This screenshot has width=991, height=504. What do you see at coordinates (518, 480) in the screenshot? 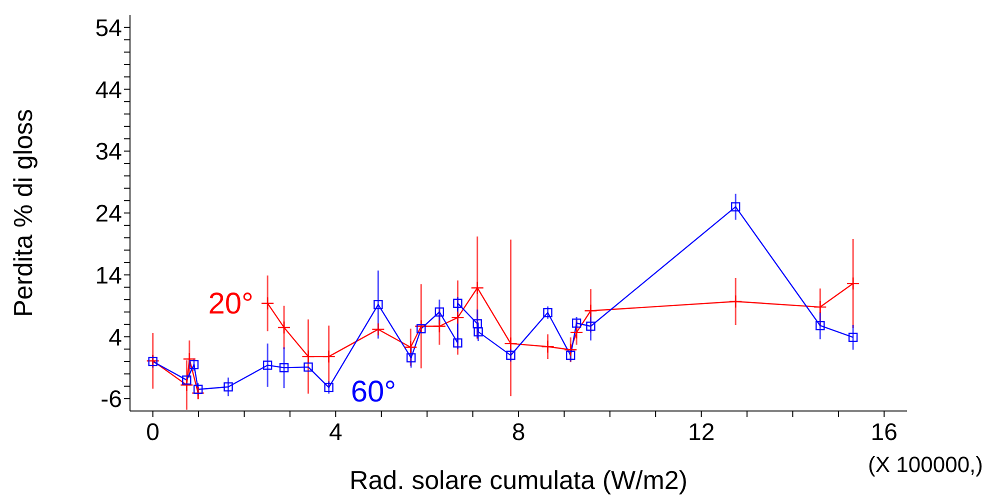
I see `x-axis-title: Rad. solare cumulata (W/m2)` at bounding box center [518, 480].